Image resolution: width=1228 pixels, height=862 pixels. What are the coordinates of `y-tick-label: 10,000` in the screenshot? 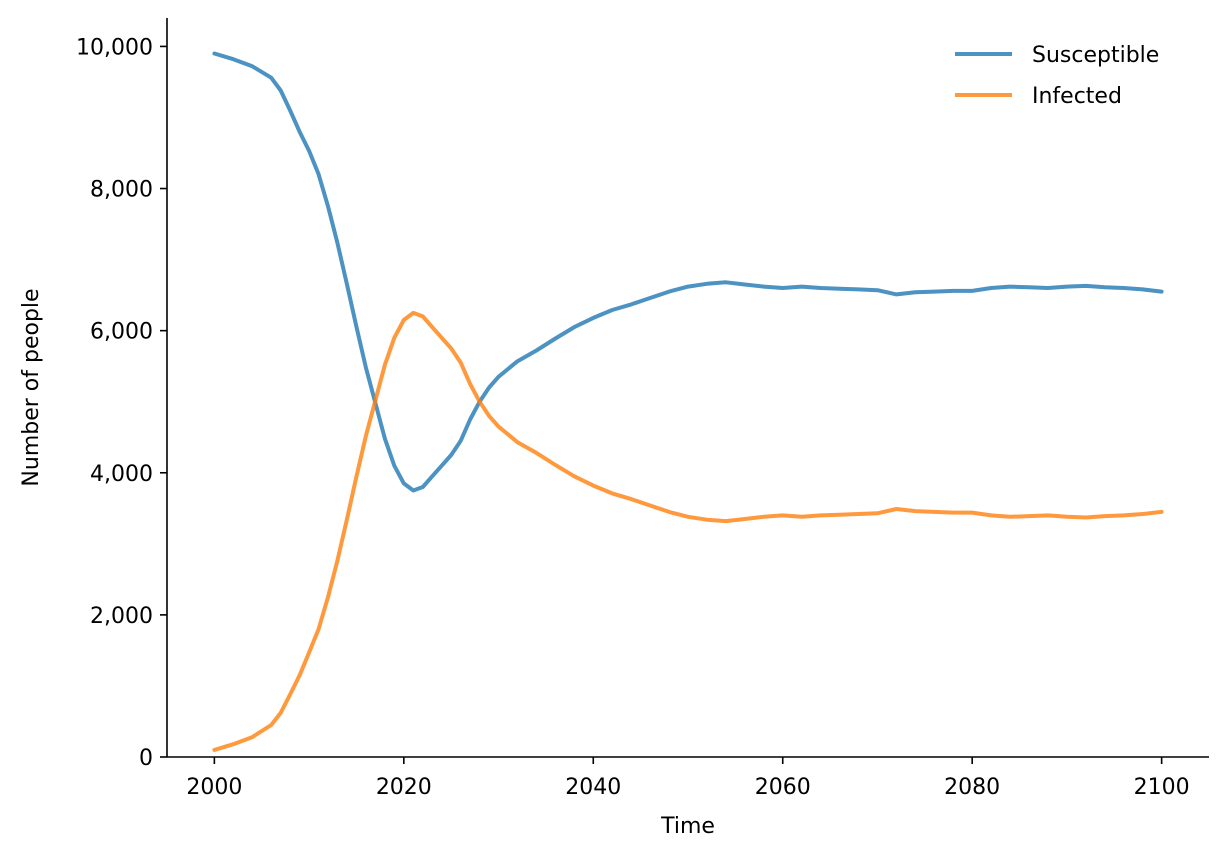 It's located at (114, 47).